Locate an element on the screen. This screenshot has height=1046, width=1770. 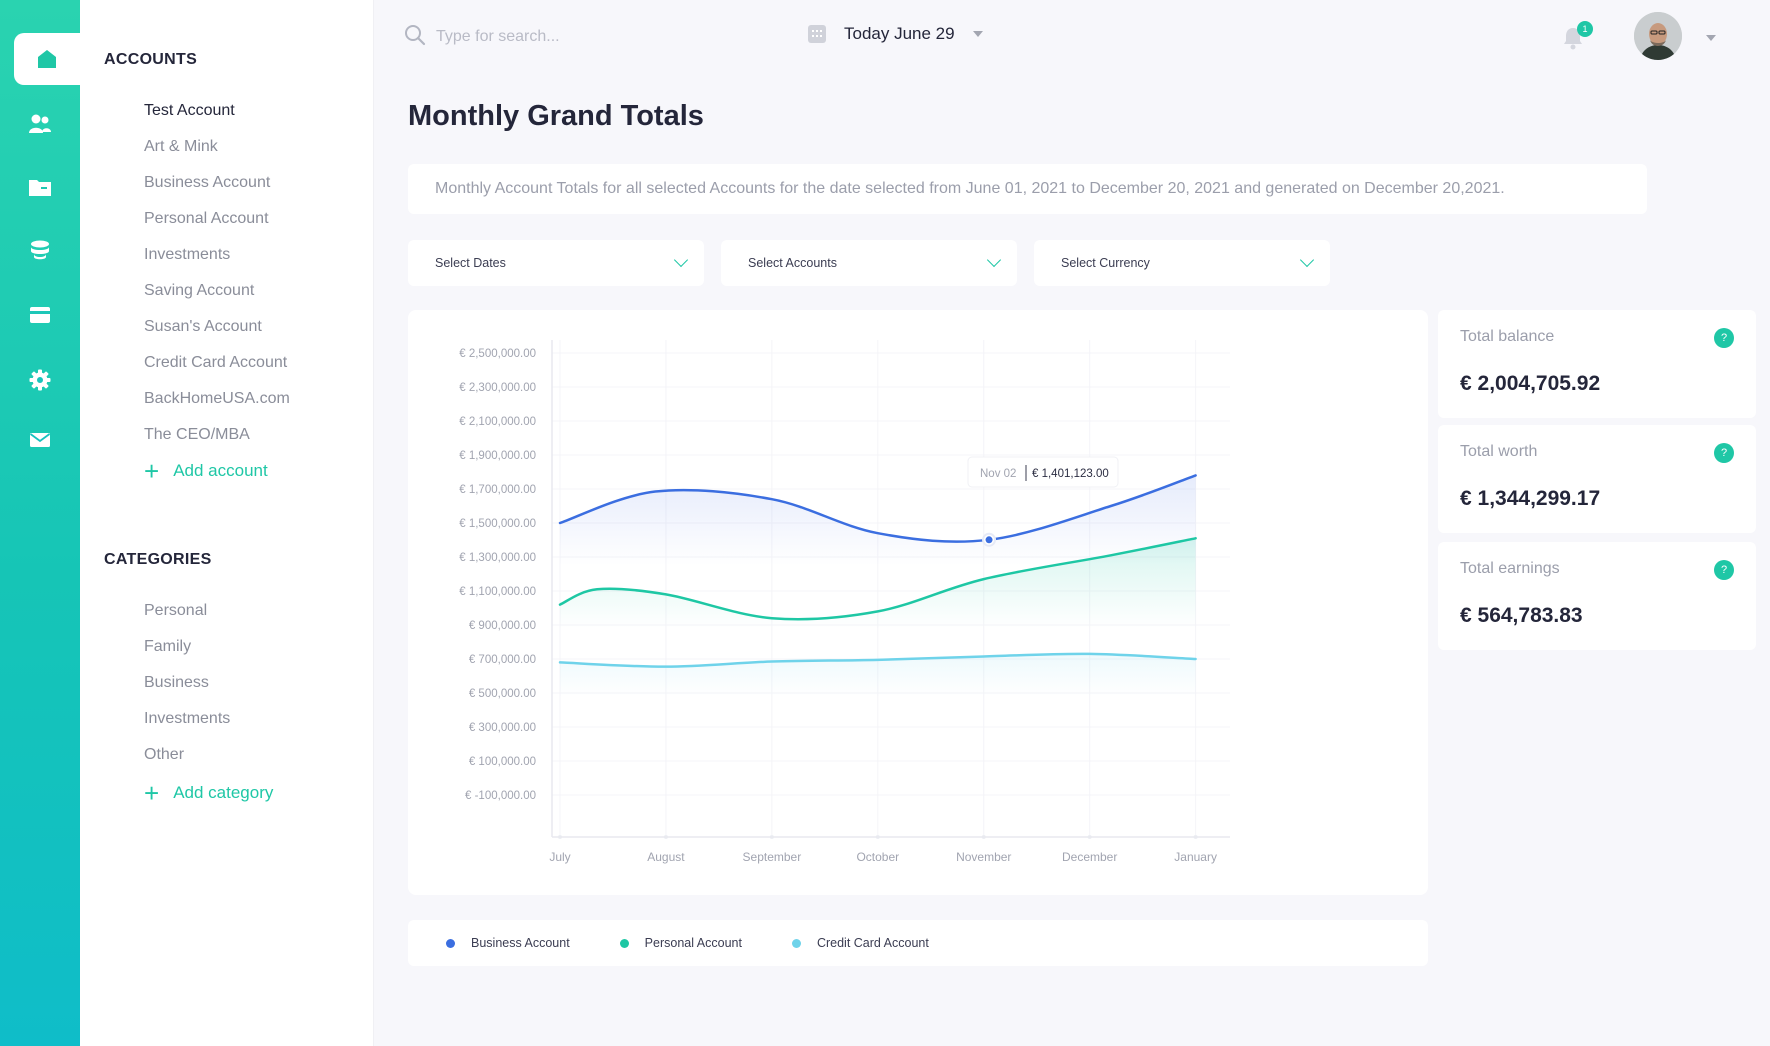
legend-item-business: Business Account is located at coordinates (508, 943).